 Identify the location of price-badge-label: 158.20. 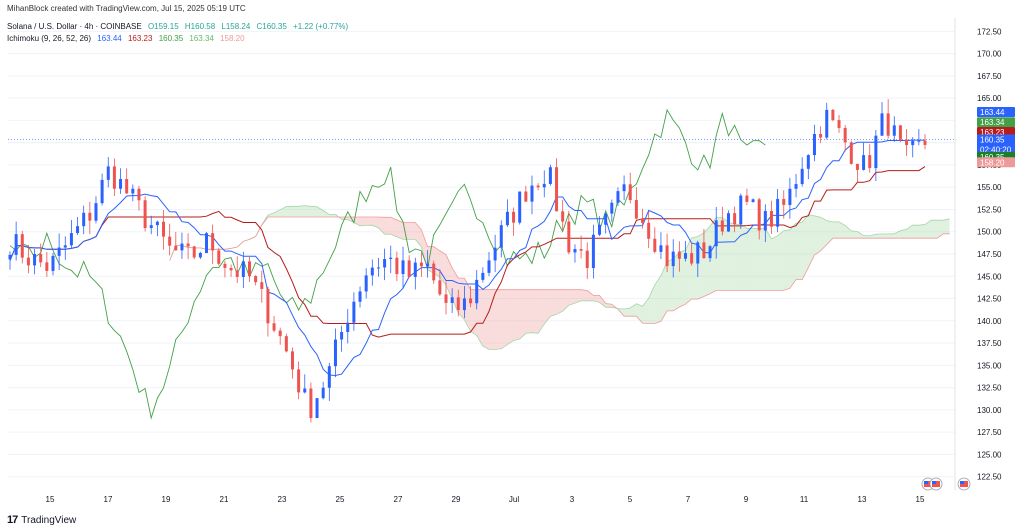
(992, 162).